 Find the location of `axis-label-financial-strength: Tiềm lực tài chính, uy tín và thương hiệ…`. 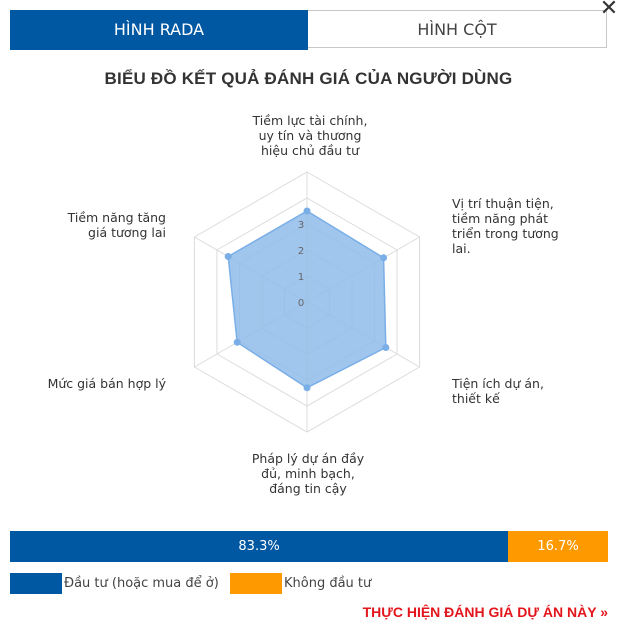

axis-label-financial-strength: Tiềm lực tài chính, uy tín và thương hiệ… is located at coordinates (310, 135).